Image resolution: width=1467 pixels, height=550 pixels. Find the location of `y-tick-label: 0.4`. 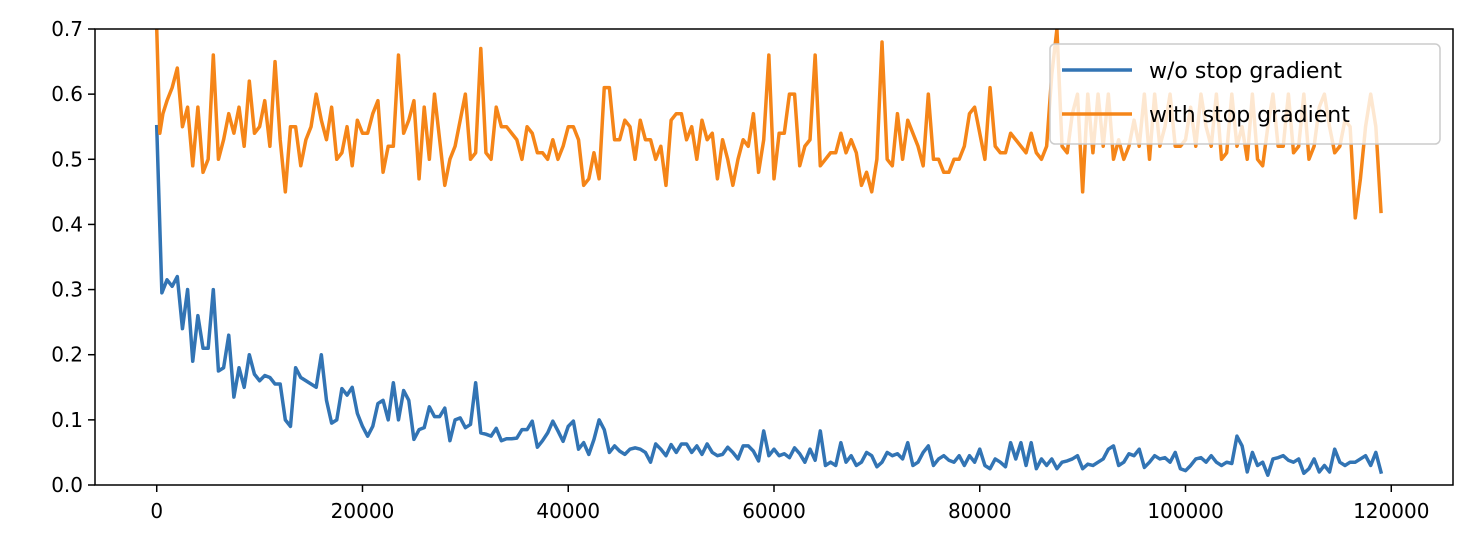

y-tick-label: 0.4 is located at coordinates (67, 224).